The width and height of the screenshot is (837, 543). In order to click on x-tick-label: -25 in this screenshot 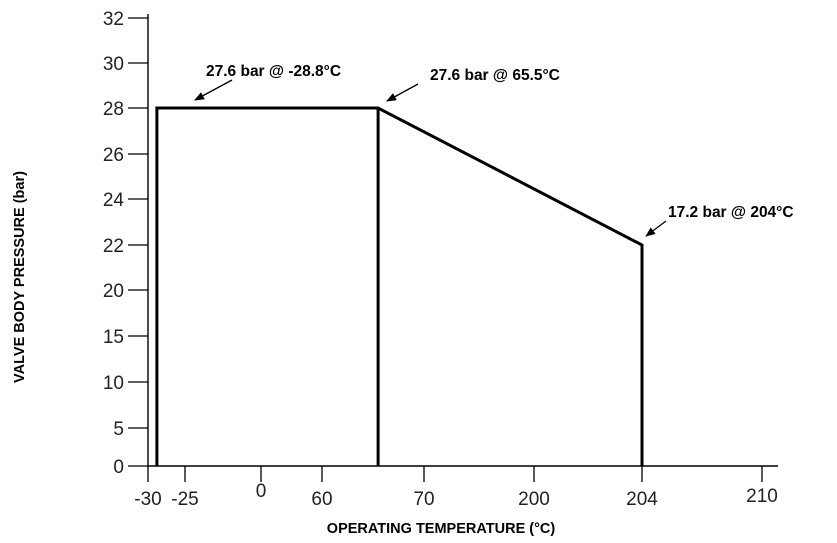, I will do `click(184, 499)`.